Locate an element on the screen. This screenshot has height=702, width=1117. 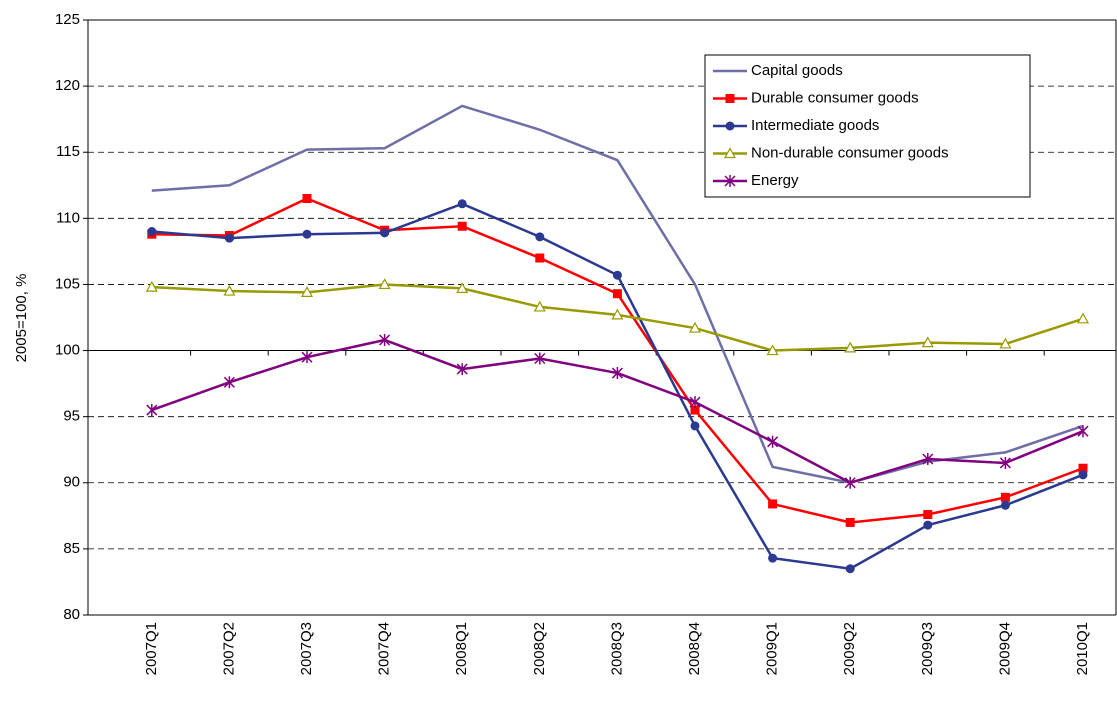
y-tick-label: 100 is located at coordinates (67, 350).